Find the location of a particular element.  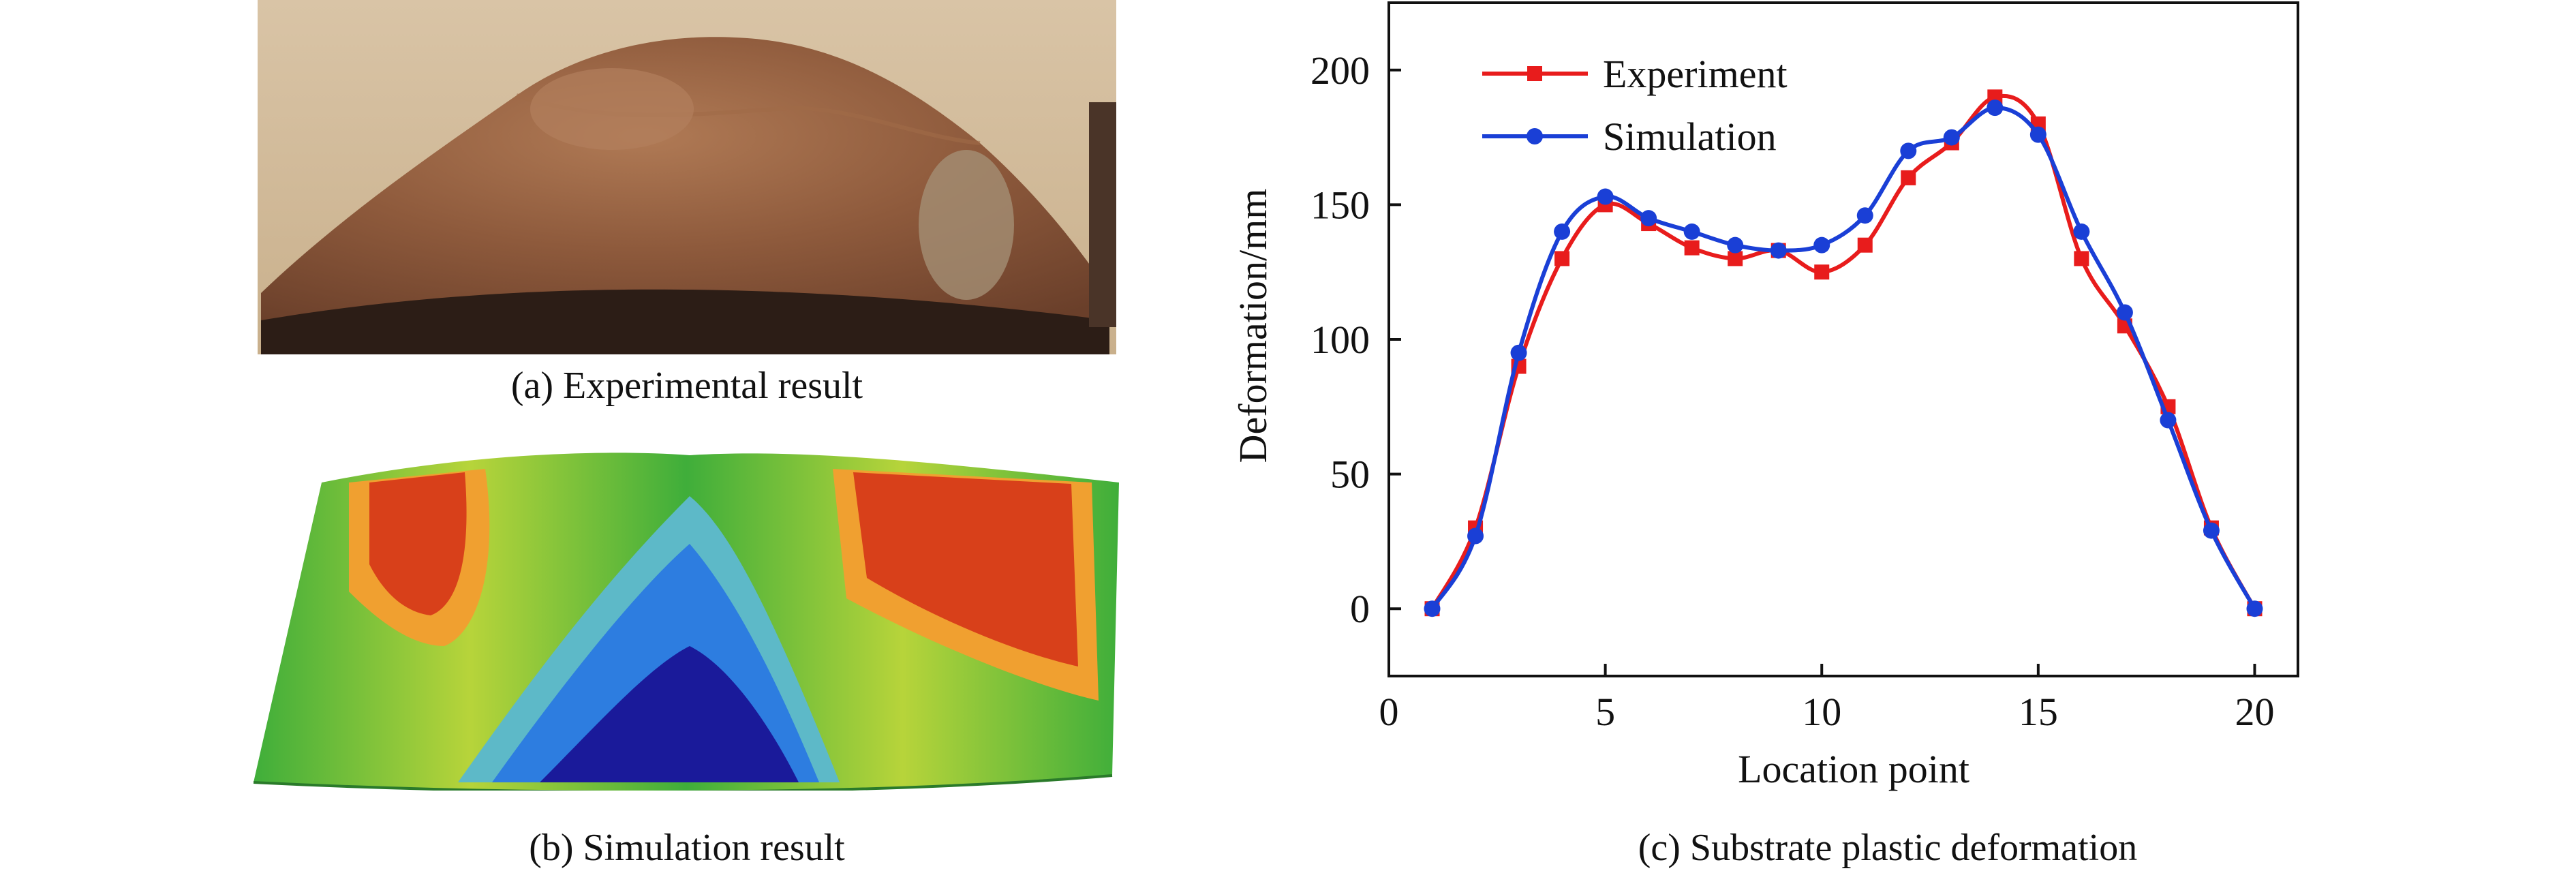

simulation-surface is located at coordinates (686, 617).